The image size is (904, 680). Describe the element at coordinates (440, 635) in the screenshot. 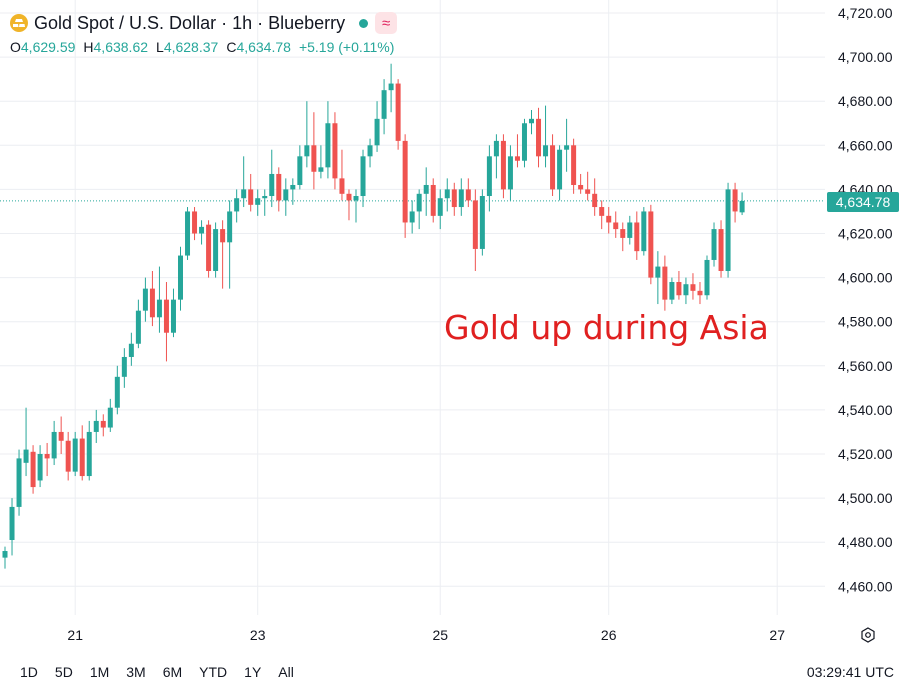

I see `x-tick-label: 25` at that location.